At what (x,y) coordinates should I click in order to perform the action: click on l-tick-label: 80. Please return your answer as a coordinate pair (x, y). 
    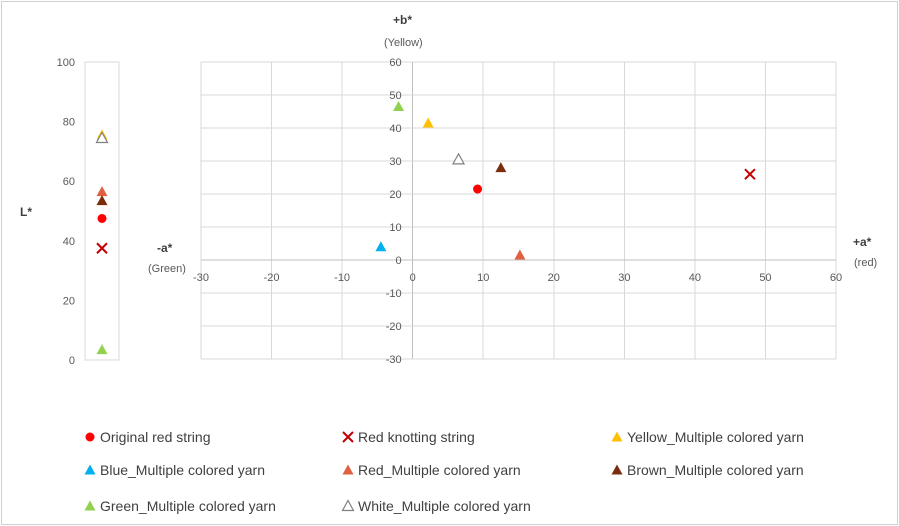
    Looking at the image, I should click on (69, 123).